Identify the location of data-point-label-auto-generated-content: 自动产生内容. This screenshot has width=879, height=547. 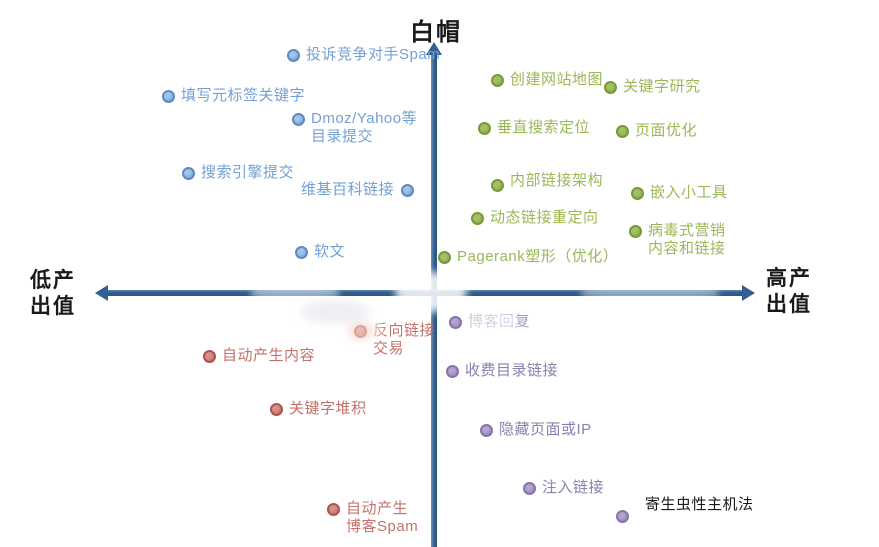
(269, 355).